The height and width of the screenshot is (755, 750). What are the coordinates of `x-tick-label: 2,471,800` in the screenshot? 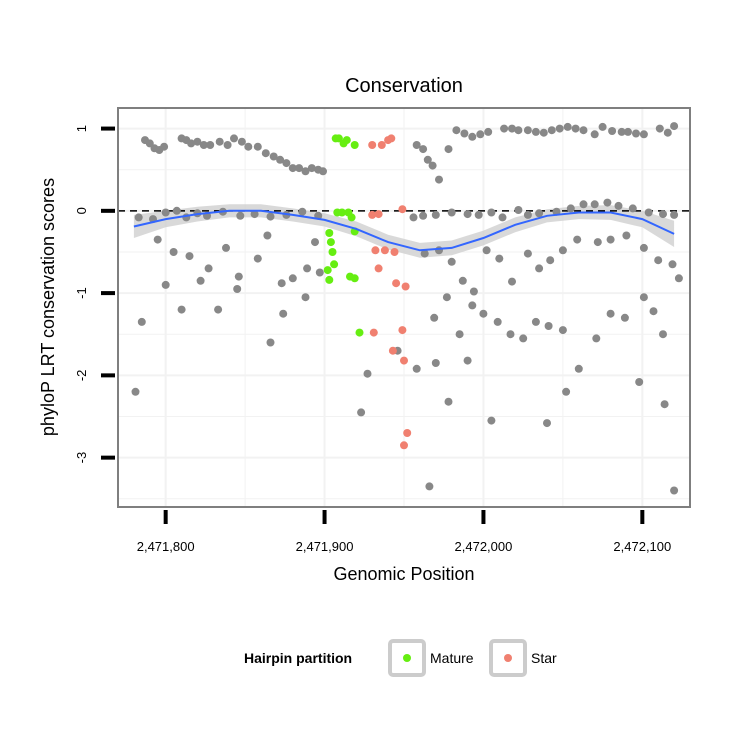 It's located at (166, 546).